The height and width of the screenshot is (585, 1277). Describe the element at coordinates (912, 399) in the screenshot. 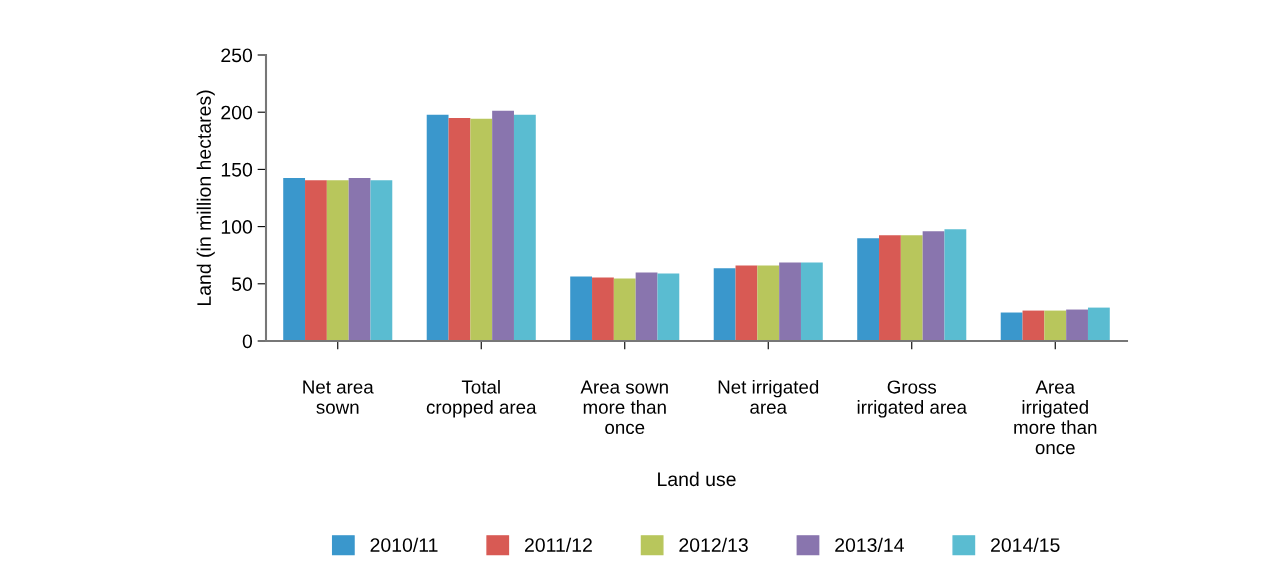

I see `x-tick-label: Gross irrigated area` at that location.